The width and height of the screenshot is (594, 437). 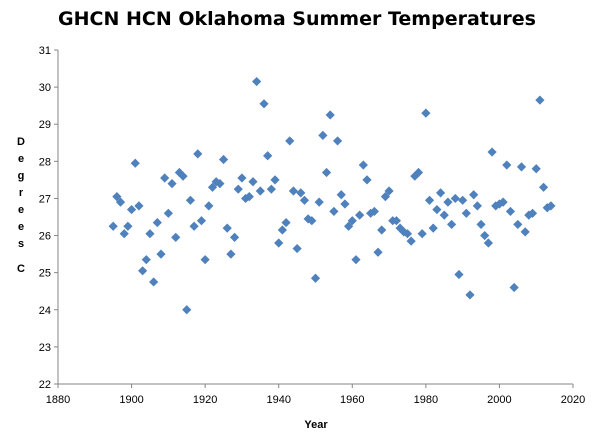 What do you see at coordinates (499, 400) in the screenshot?
I see `x-tick-label: 2000` at bounding box center [499, 400].